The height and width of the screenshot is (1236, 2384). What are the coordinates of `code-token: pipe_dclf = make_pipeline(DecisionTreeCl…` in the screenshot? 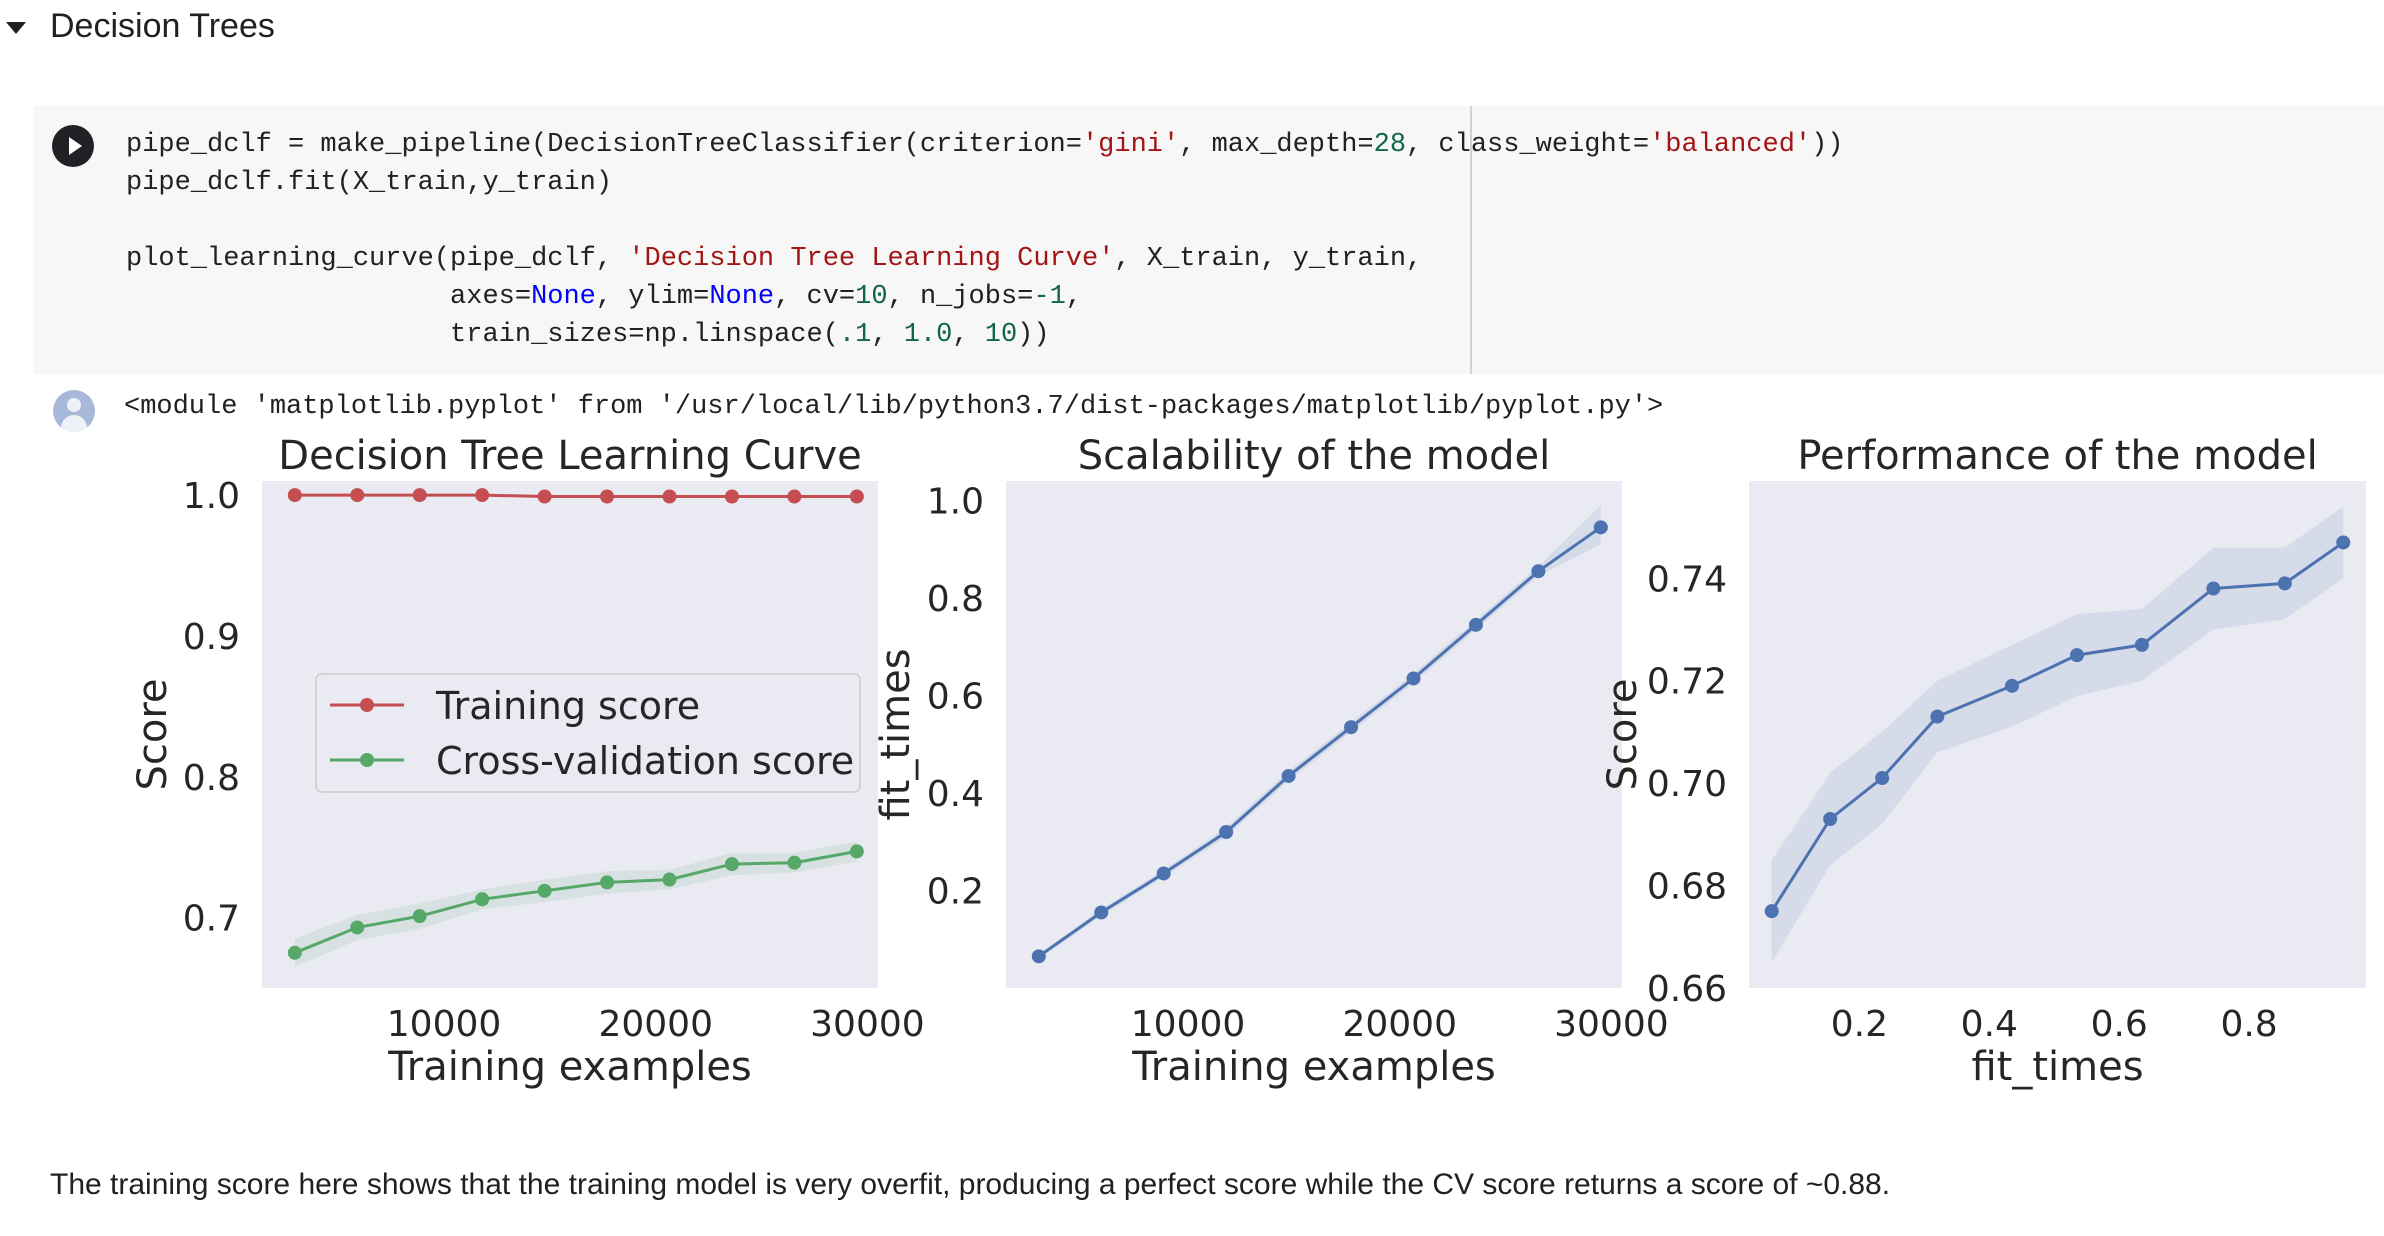 It's located at (604, 145).